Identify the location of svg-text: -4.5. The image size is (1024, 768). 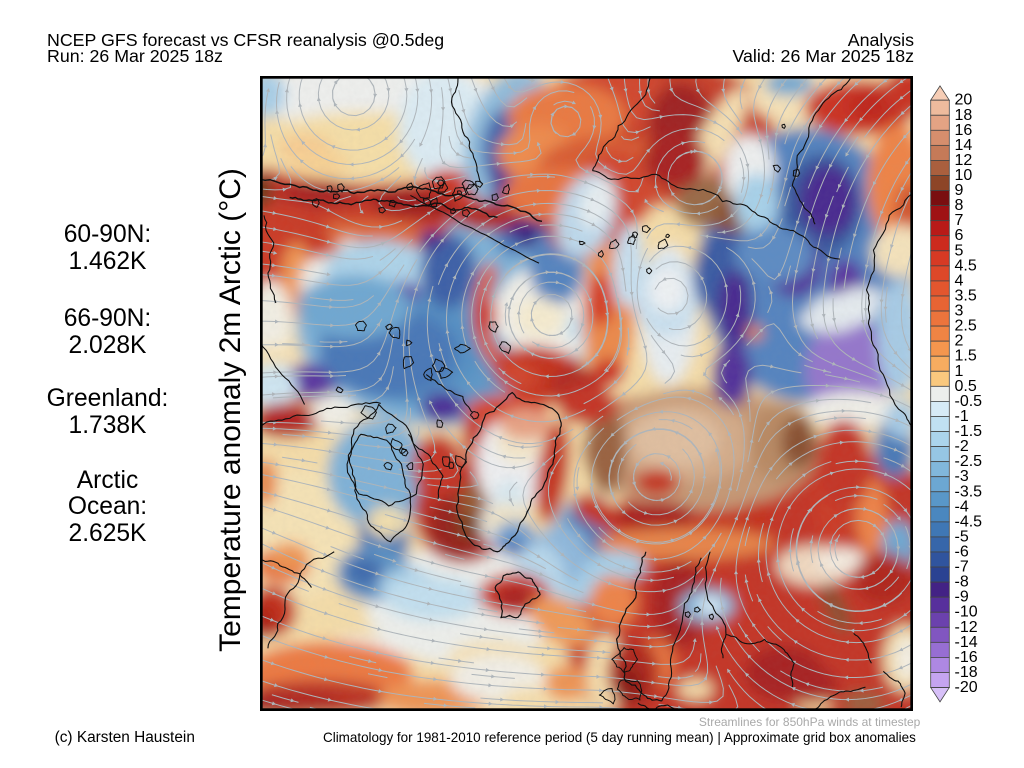
(969, 521).